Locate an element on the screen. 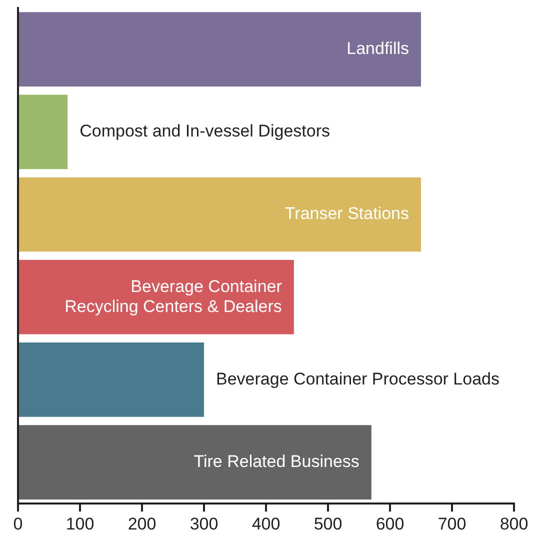  x-tick-label: 600 is located at coordinates (390, 524).